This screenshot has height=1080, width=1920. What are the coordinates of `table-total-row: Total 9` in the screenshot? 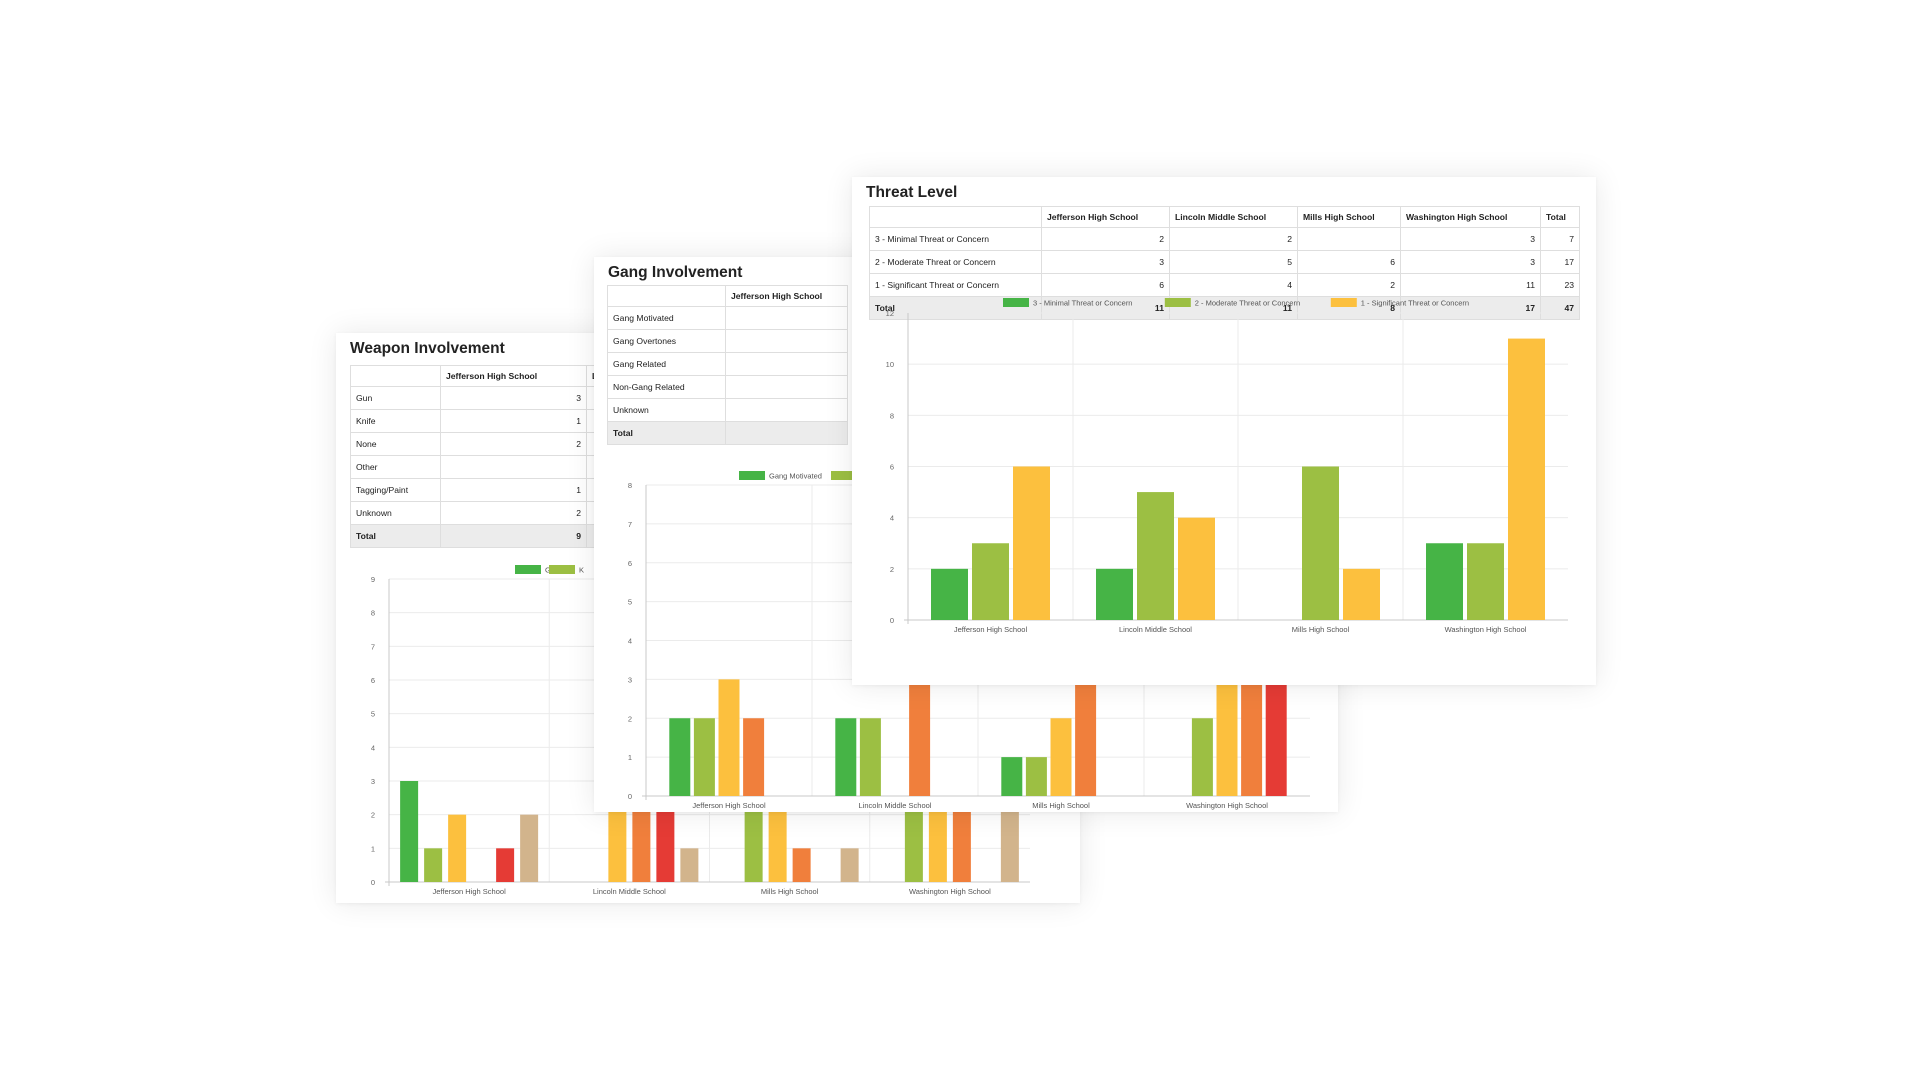 It's located at (473, 536).